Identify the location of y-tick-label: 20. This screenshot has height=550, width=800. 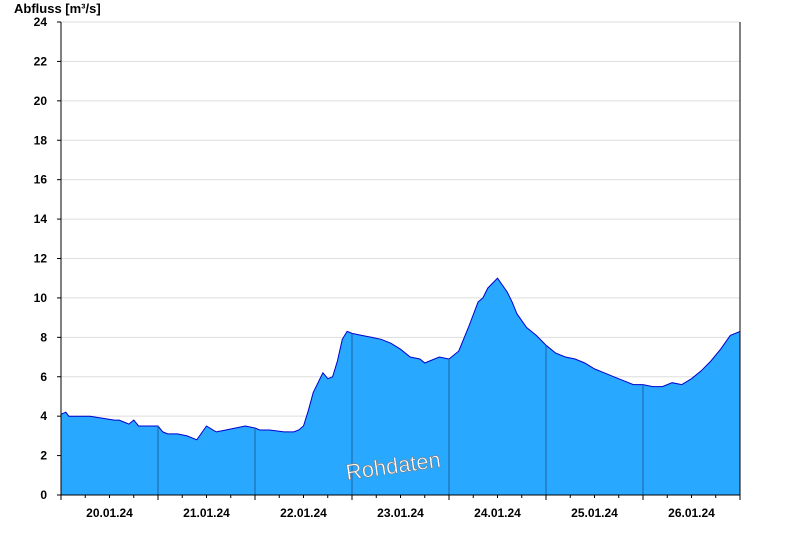
(41, 101).